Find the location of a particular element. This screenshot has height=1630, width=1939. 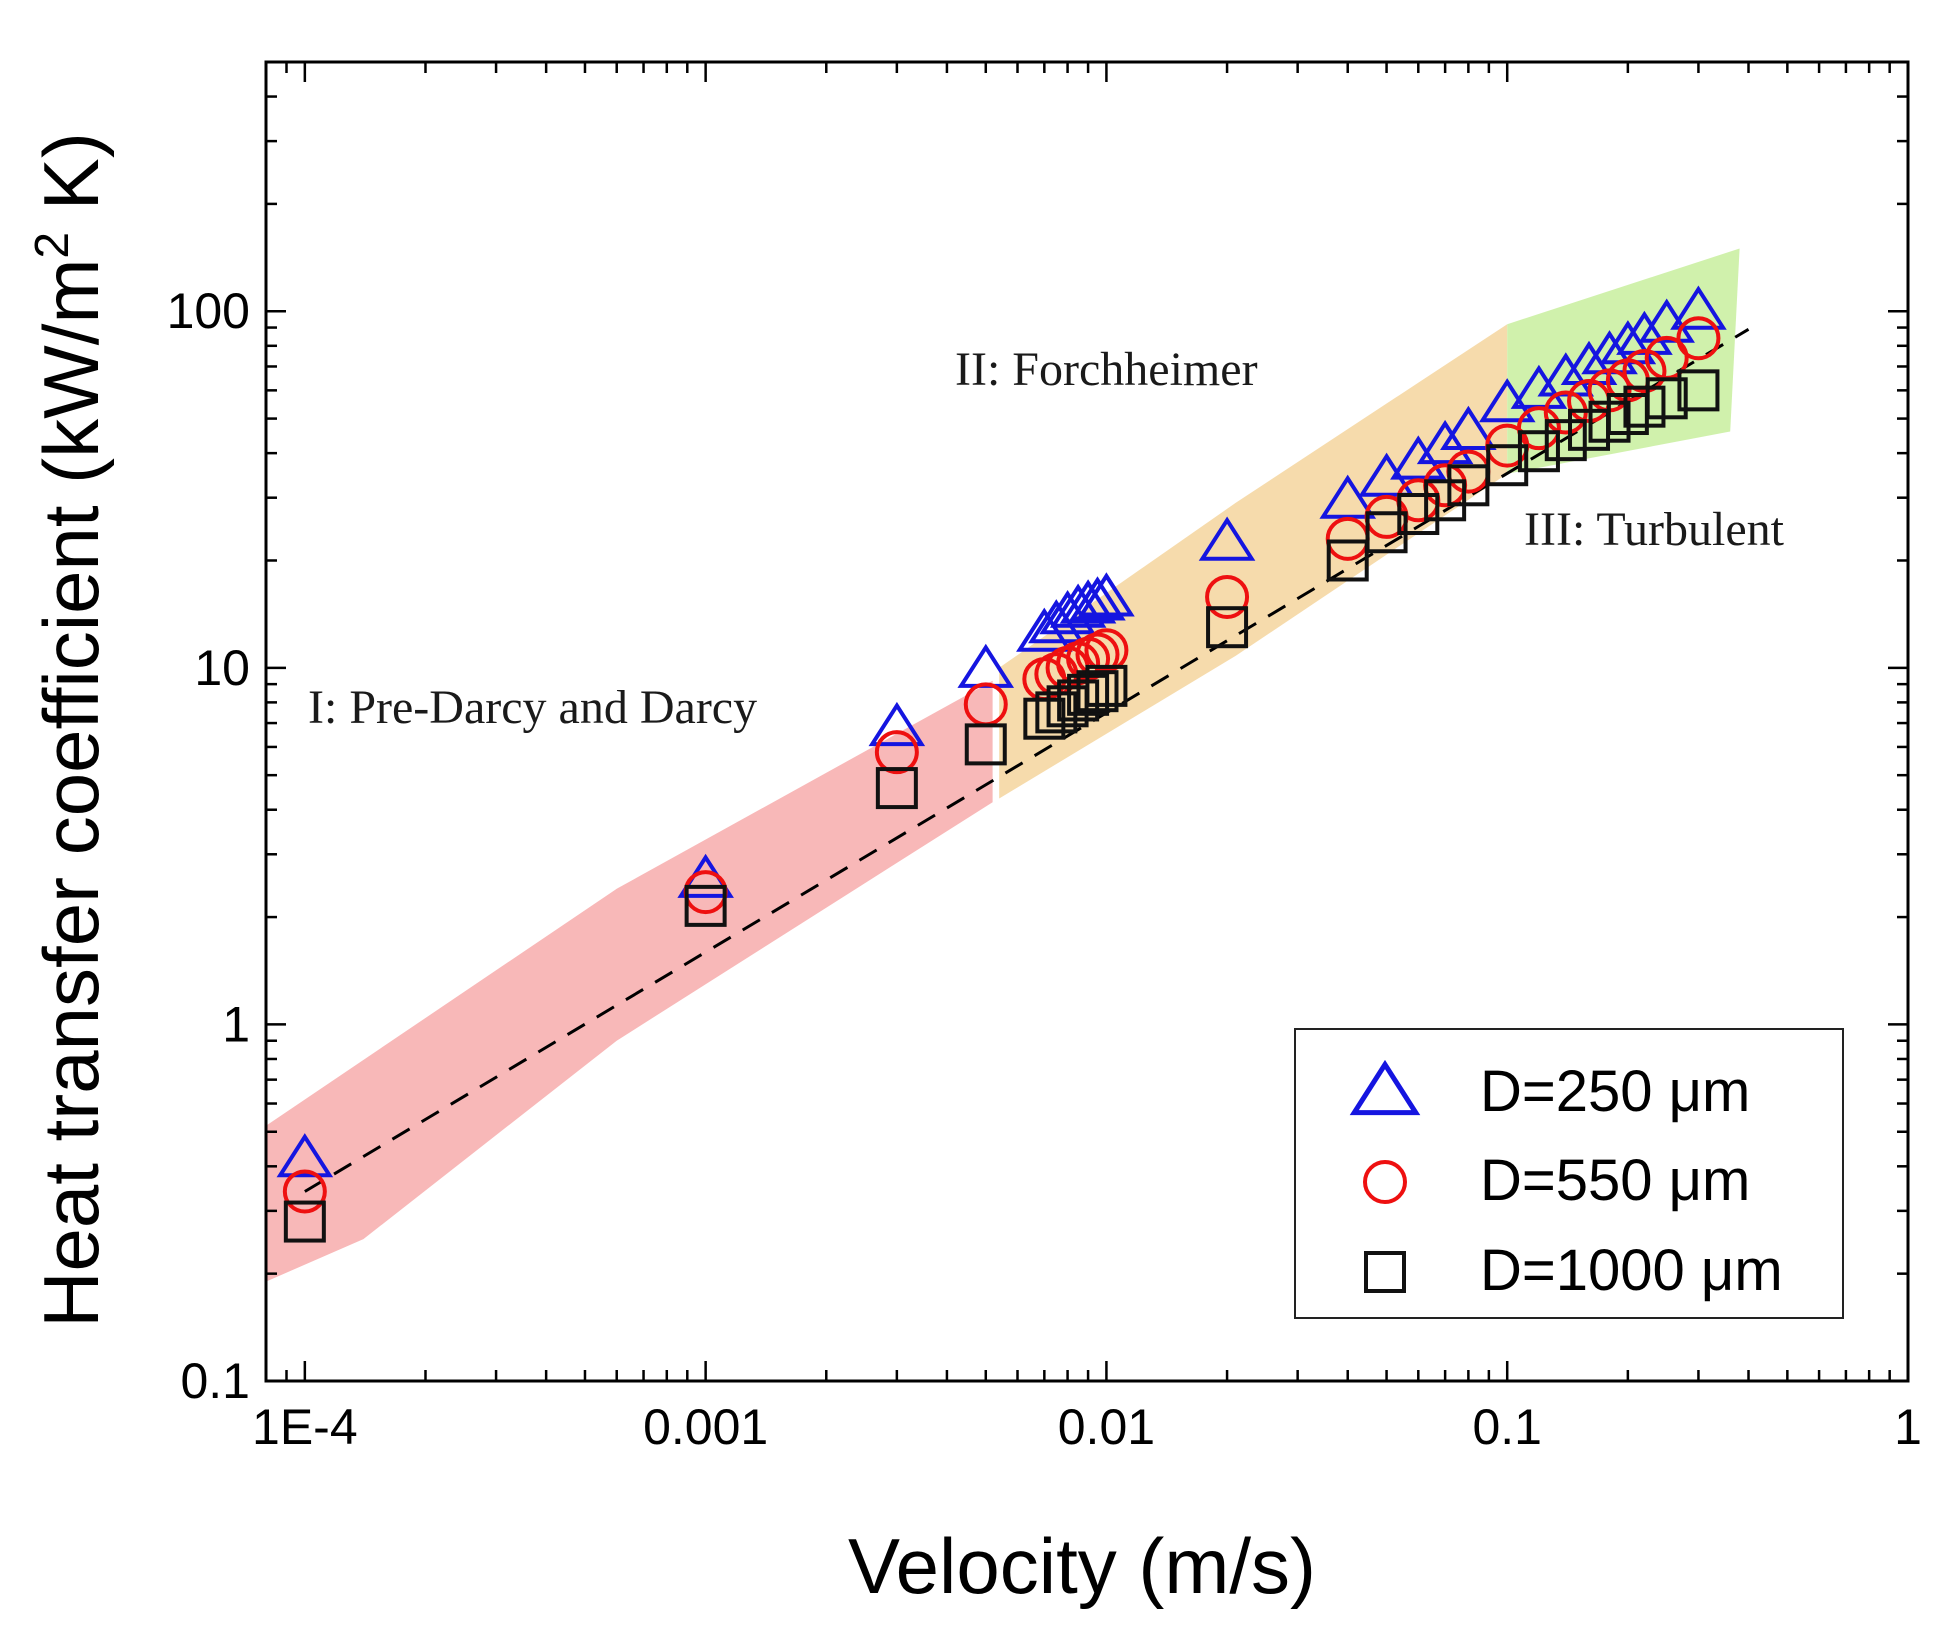

x-tick-label: 0.1 is located at coordinates (1507, 1427).